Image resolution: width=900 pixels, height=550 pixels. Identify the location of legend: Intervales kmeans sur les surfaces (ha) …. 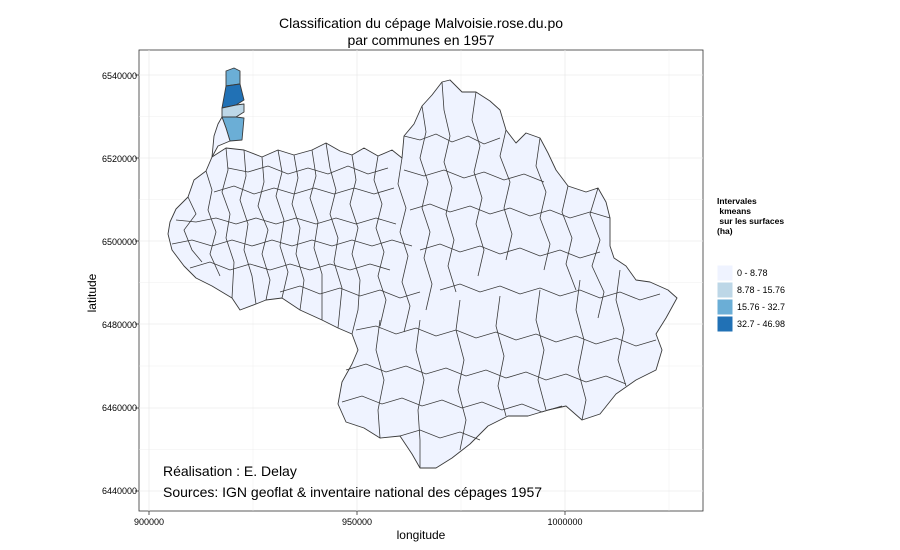
(750, 264).